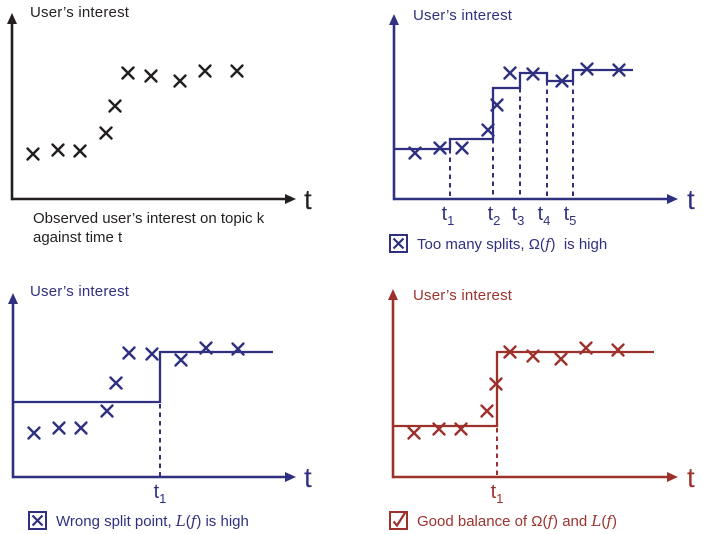 The image size is (703, 534). I want to click on tick-label-t2: t2, so click(494, 215).